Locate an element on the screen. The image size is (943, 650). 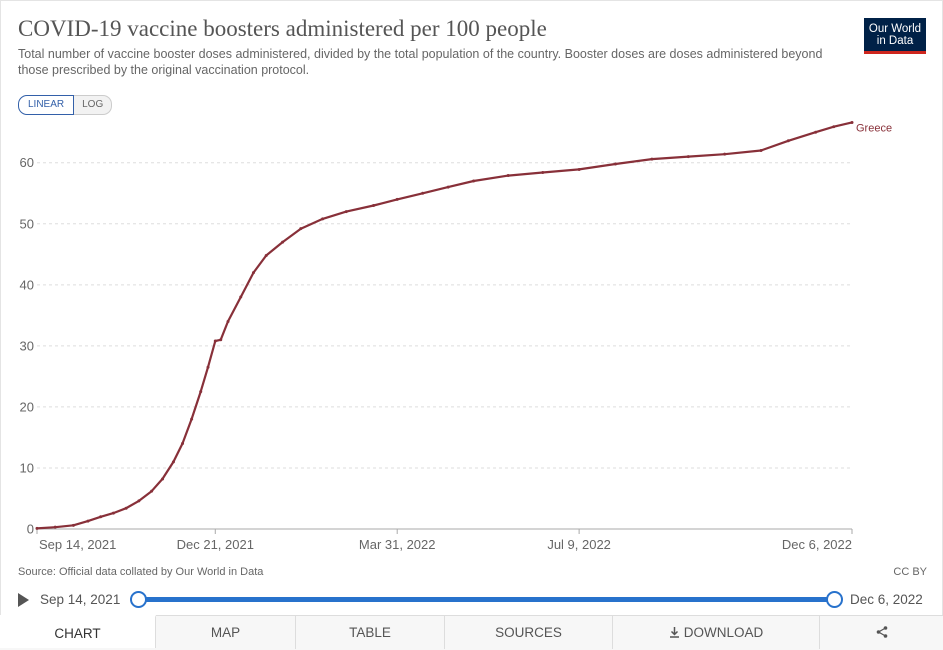
timeline-start-handle is located at coordinates (138, 599).